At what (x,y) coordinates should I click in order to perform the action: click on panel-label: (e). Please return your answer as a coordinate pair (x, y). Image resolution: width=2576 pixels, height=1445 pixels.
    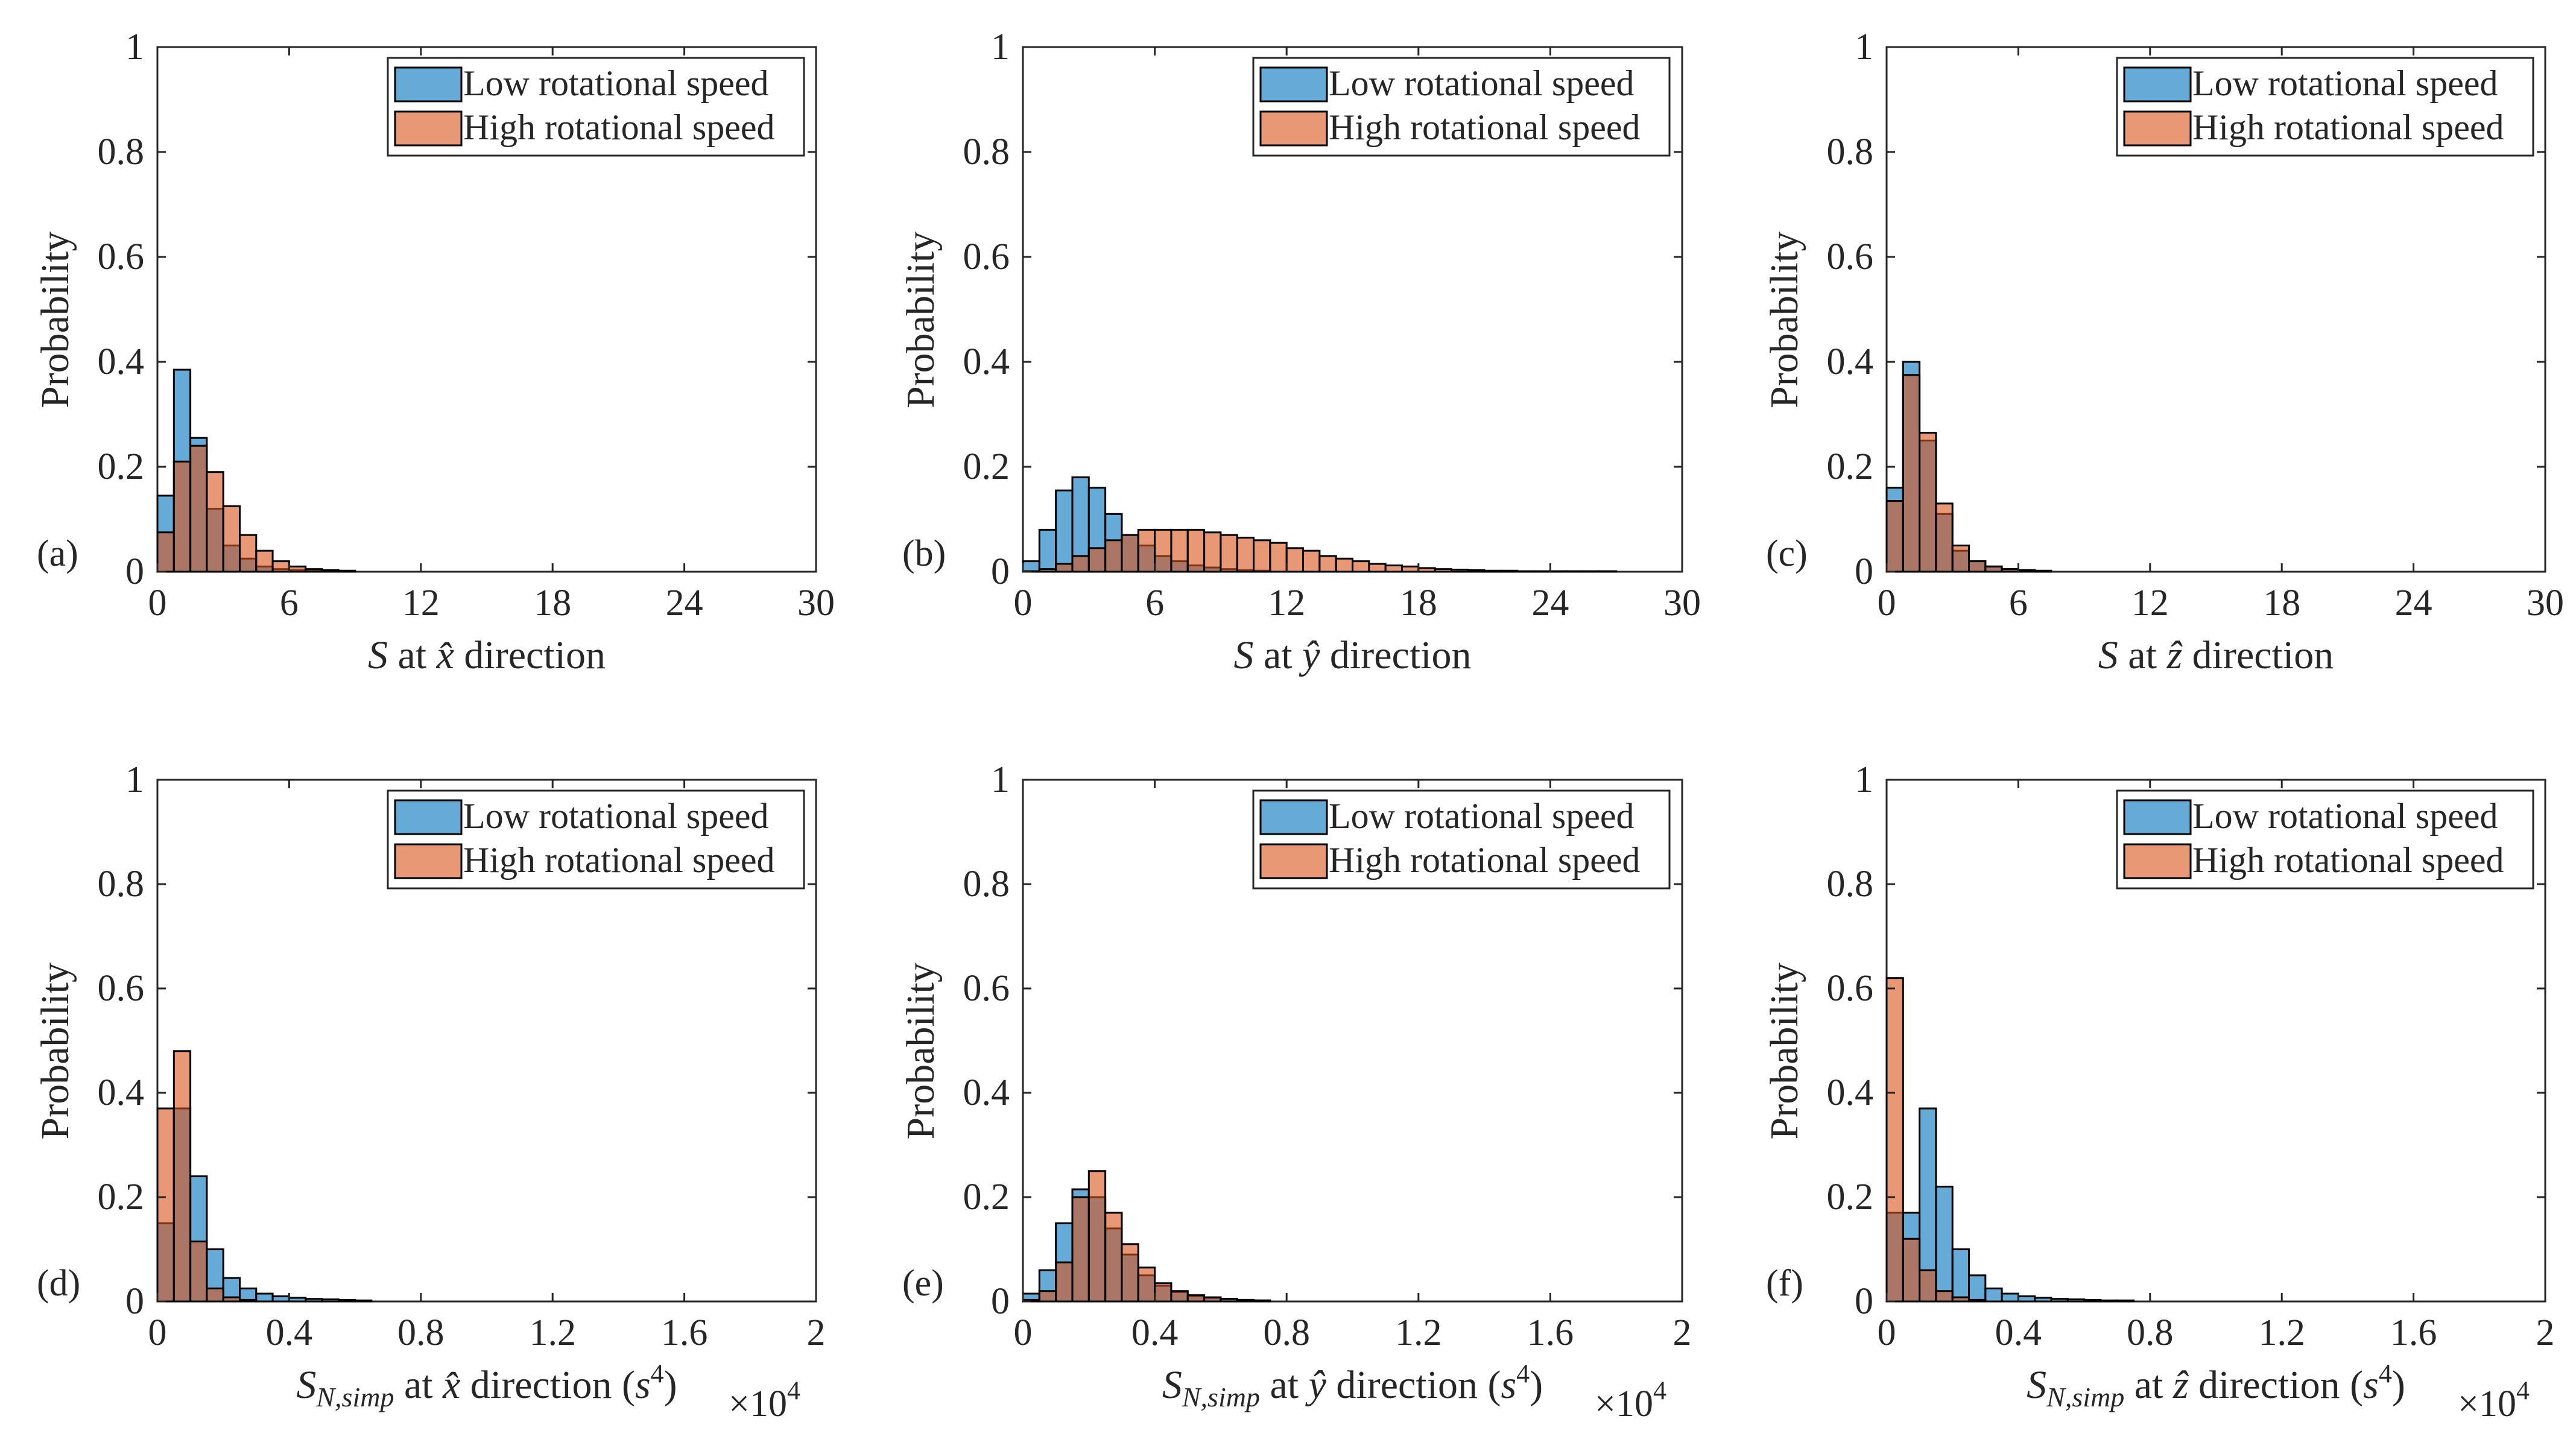
    Looking at the image, I should click on (923, 1284).